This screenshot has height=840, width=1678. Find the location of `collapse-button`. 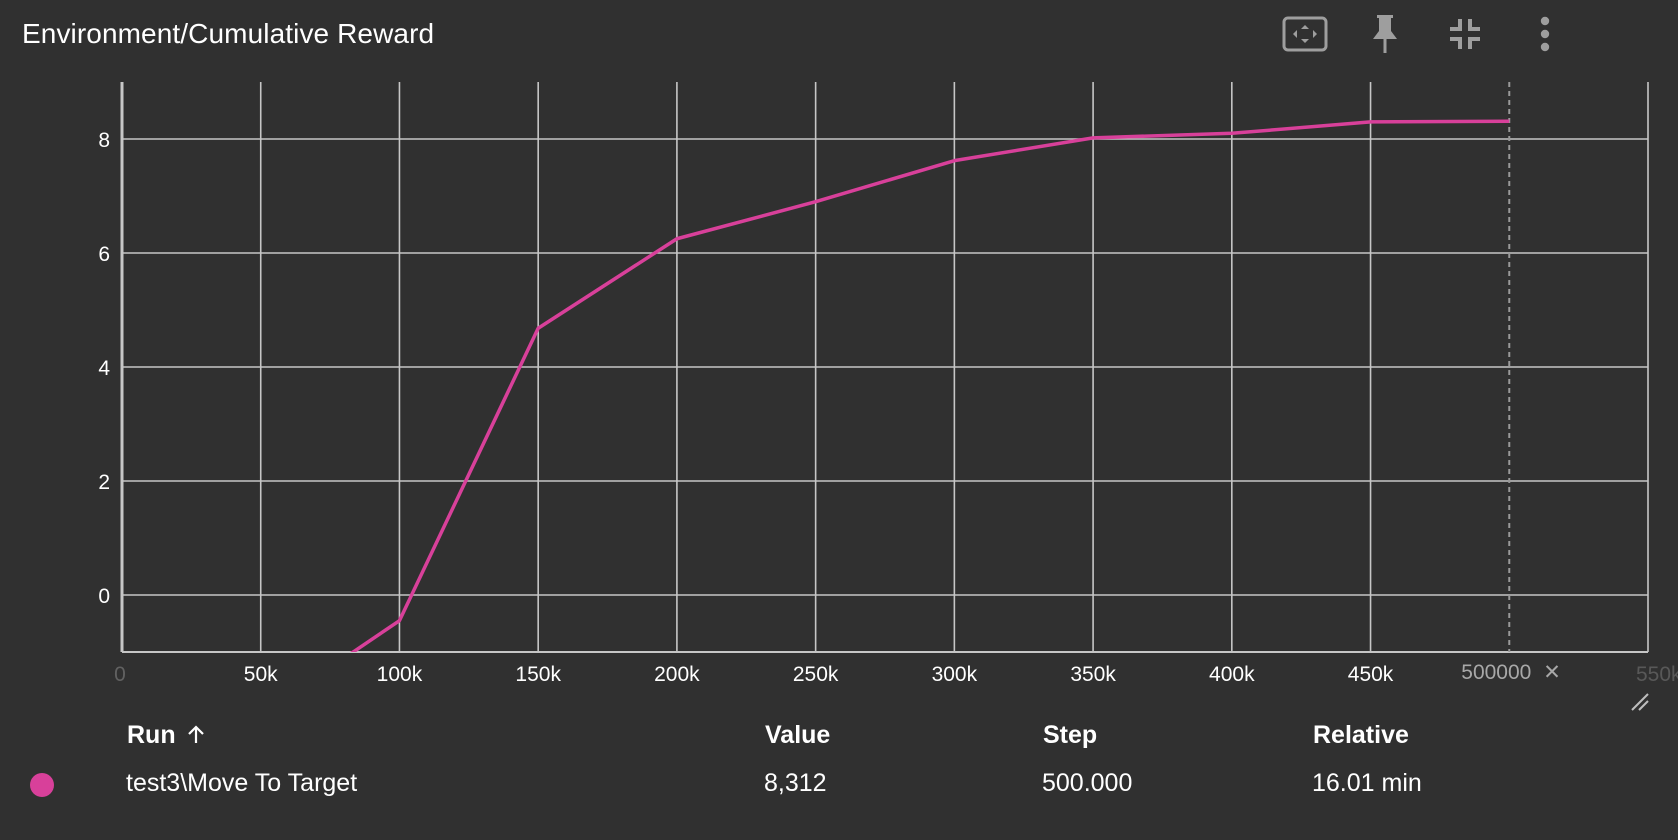

collapse-button is located at coordinates (1465, 34).